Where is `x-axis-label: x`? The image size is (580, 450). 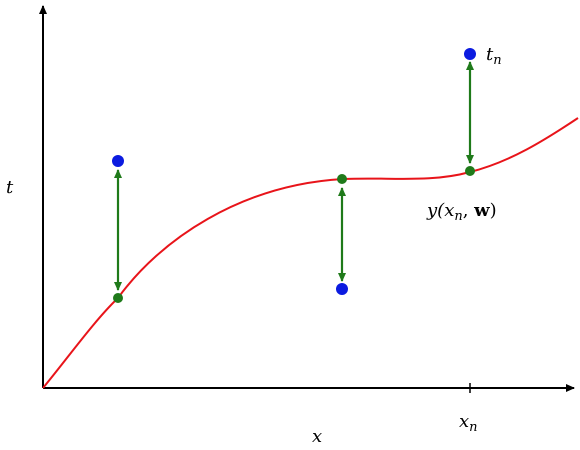 x-axis-label: x is located at coordinates (317, 436).